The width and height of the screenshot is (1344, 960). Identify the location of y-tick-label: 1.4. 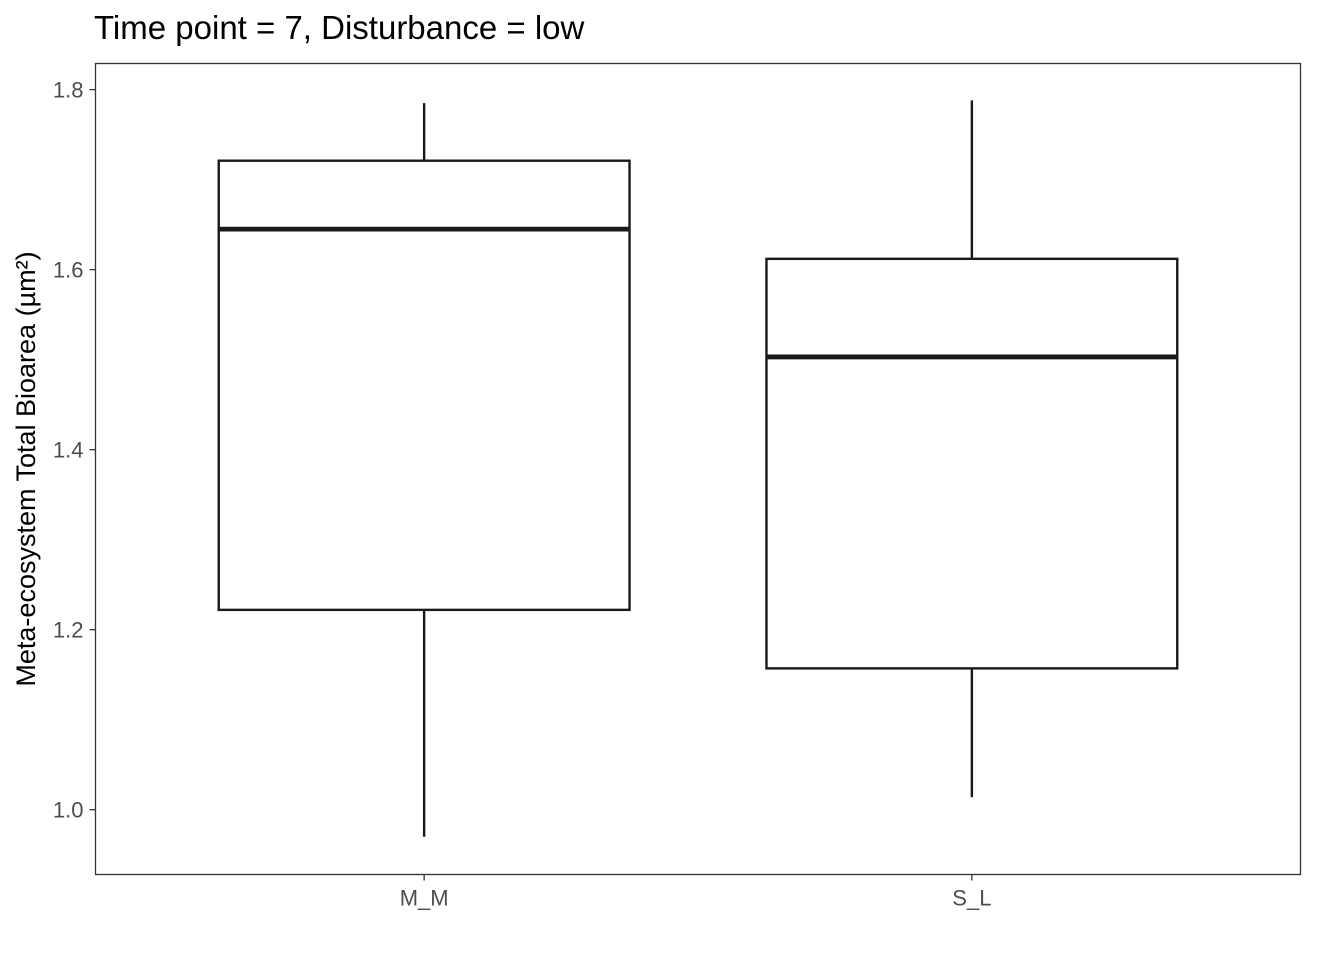
(68, 450).